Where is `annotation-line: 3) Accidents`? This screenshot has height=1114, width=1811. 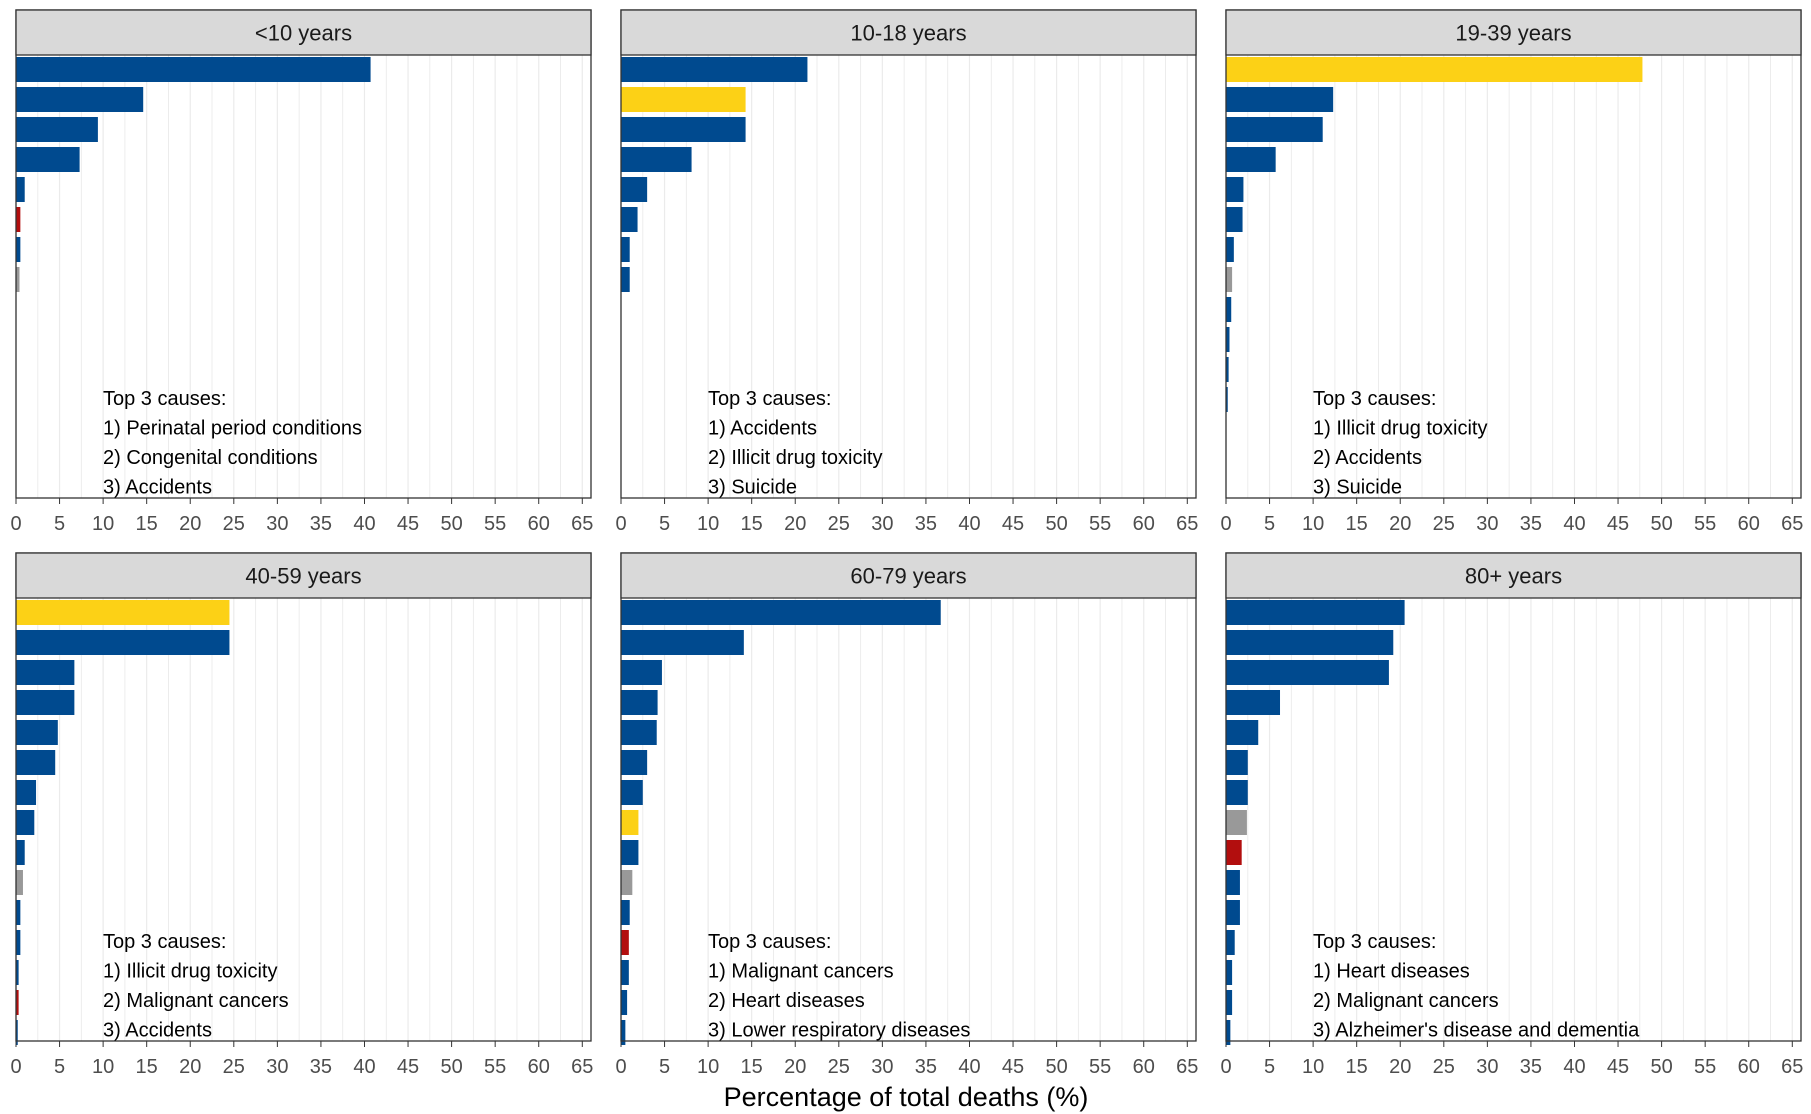 annotation-line: 3) Accidents is located at coordinates (157, 488).